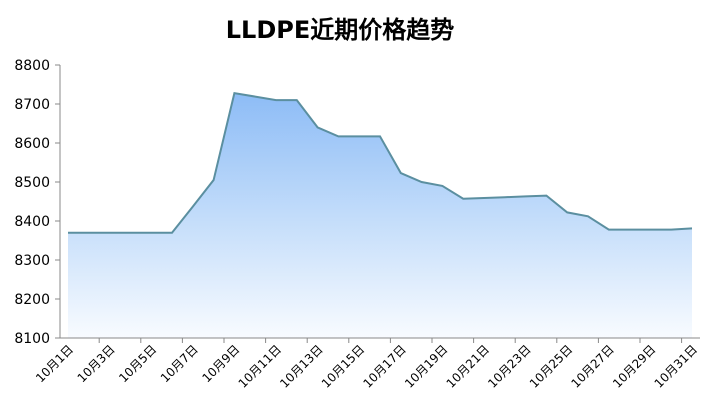 Image resolution: width=717 pixels, height=408 pixels. Describe the element at coordinates (32, 66) in the screenshot. I see `y-tick-label: 8800` at that location.